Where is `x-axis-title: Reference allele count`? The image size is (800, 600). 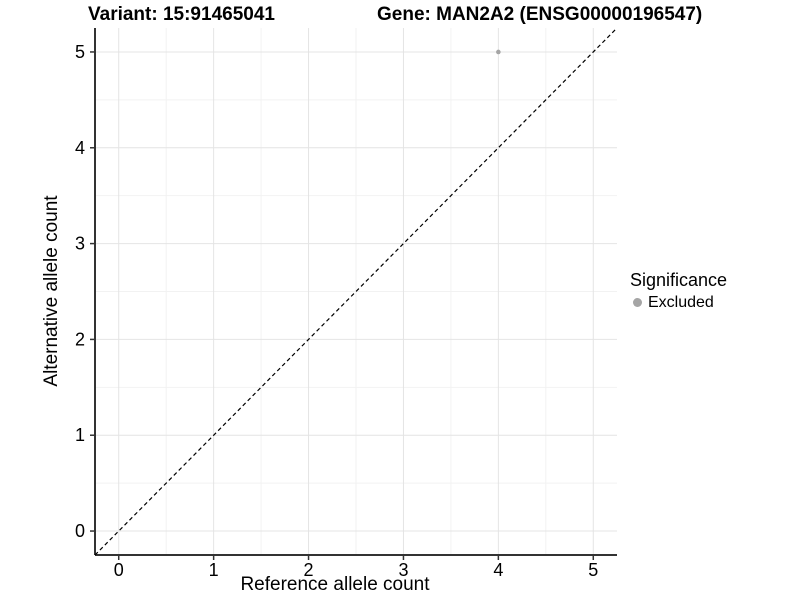 x-axis-title: Reference allele count is located at coordinates (335, 584).